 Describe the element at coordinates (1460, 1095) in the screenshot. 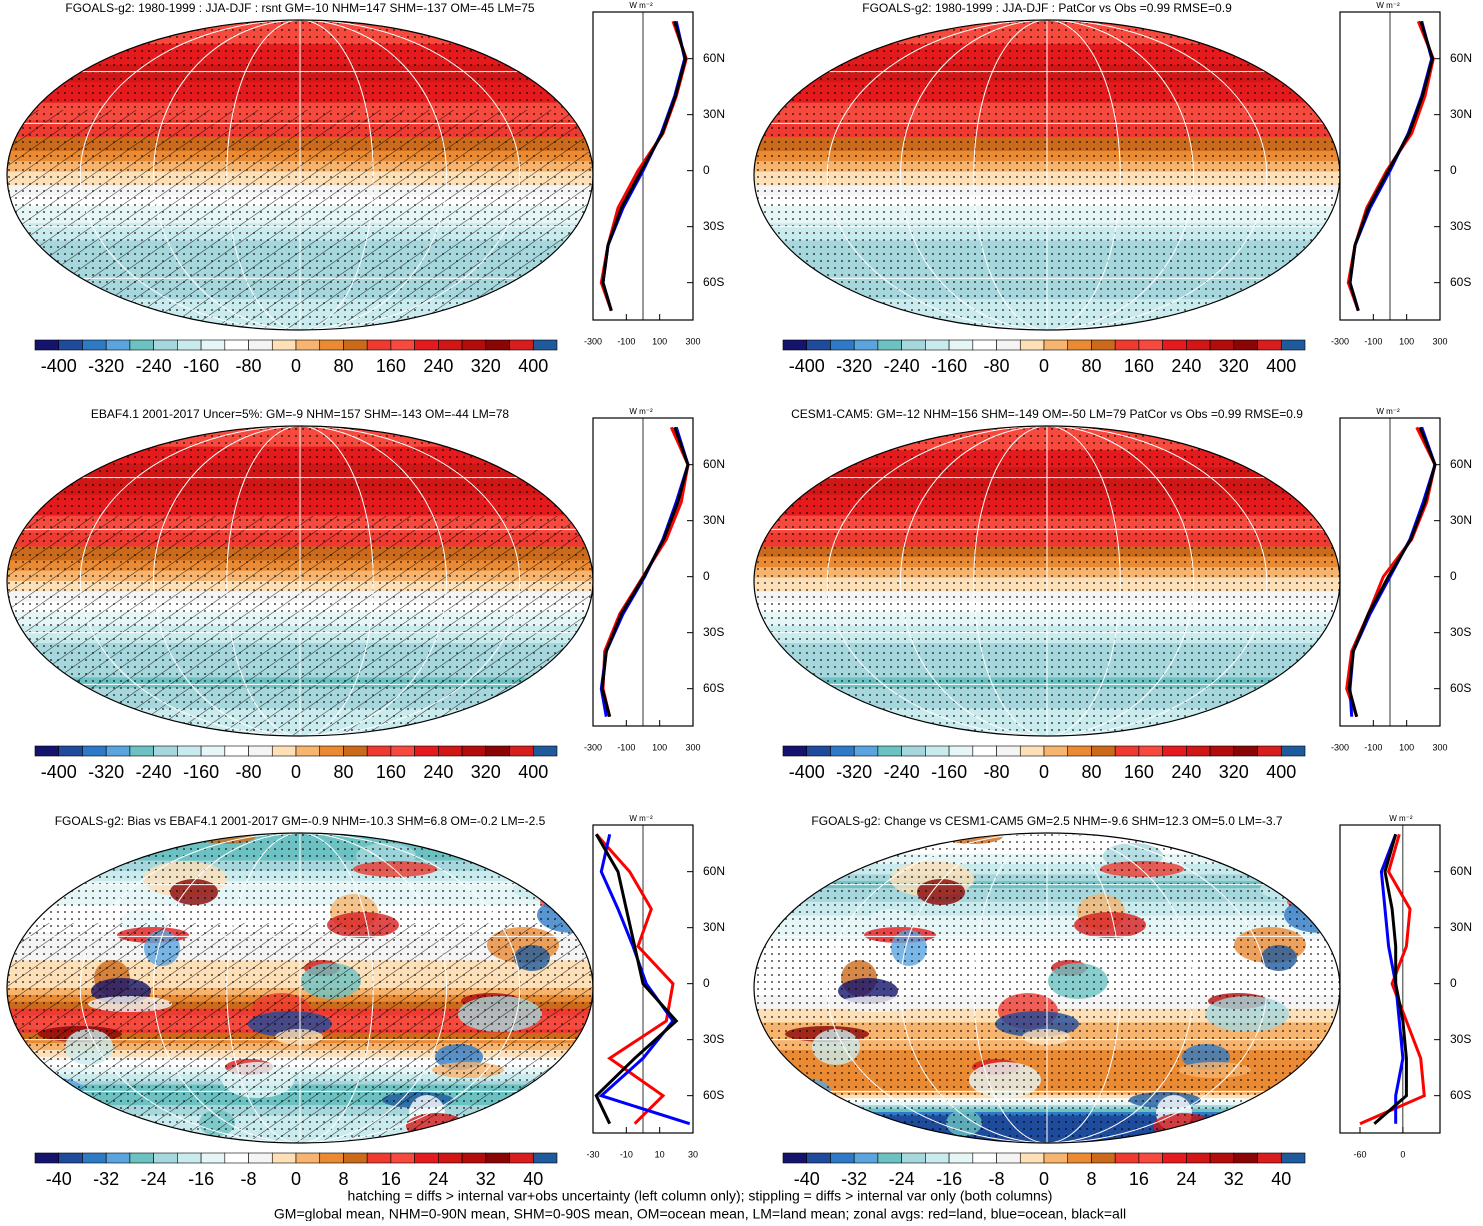

I see `y-tick-label: 60S` at that location.